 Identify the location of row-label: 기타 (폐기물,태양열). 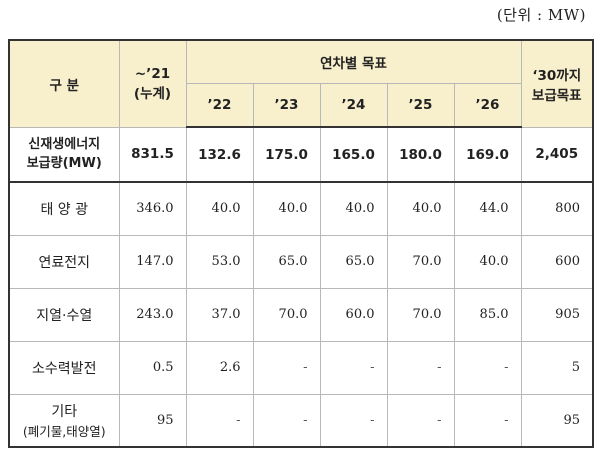
(64, 420).